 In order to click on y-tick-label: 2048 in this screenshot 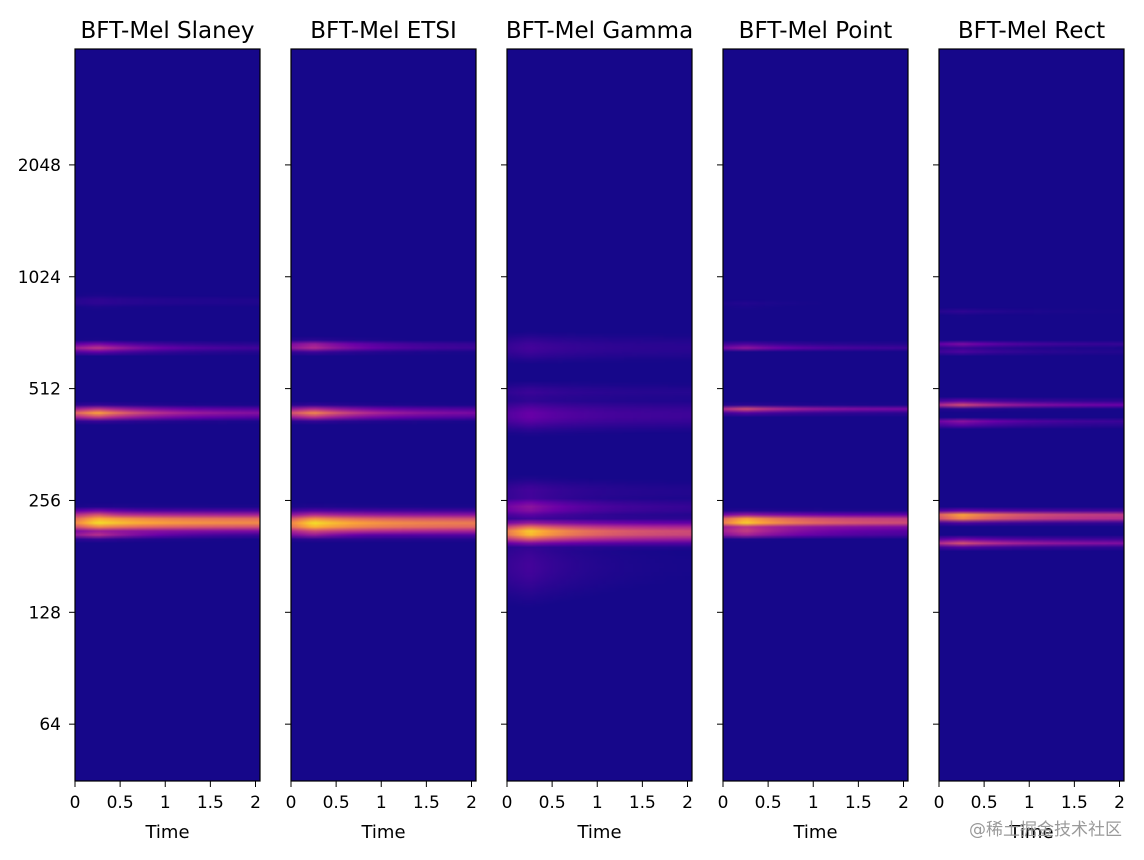, I will do `click(39, 166)`.